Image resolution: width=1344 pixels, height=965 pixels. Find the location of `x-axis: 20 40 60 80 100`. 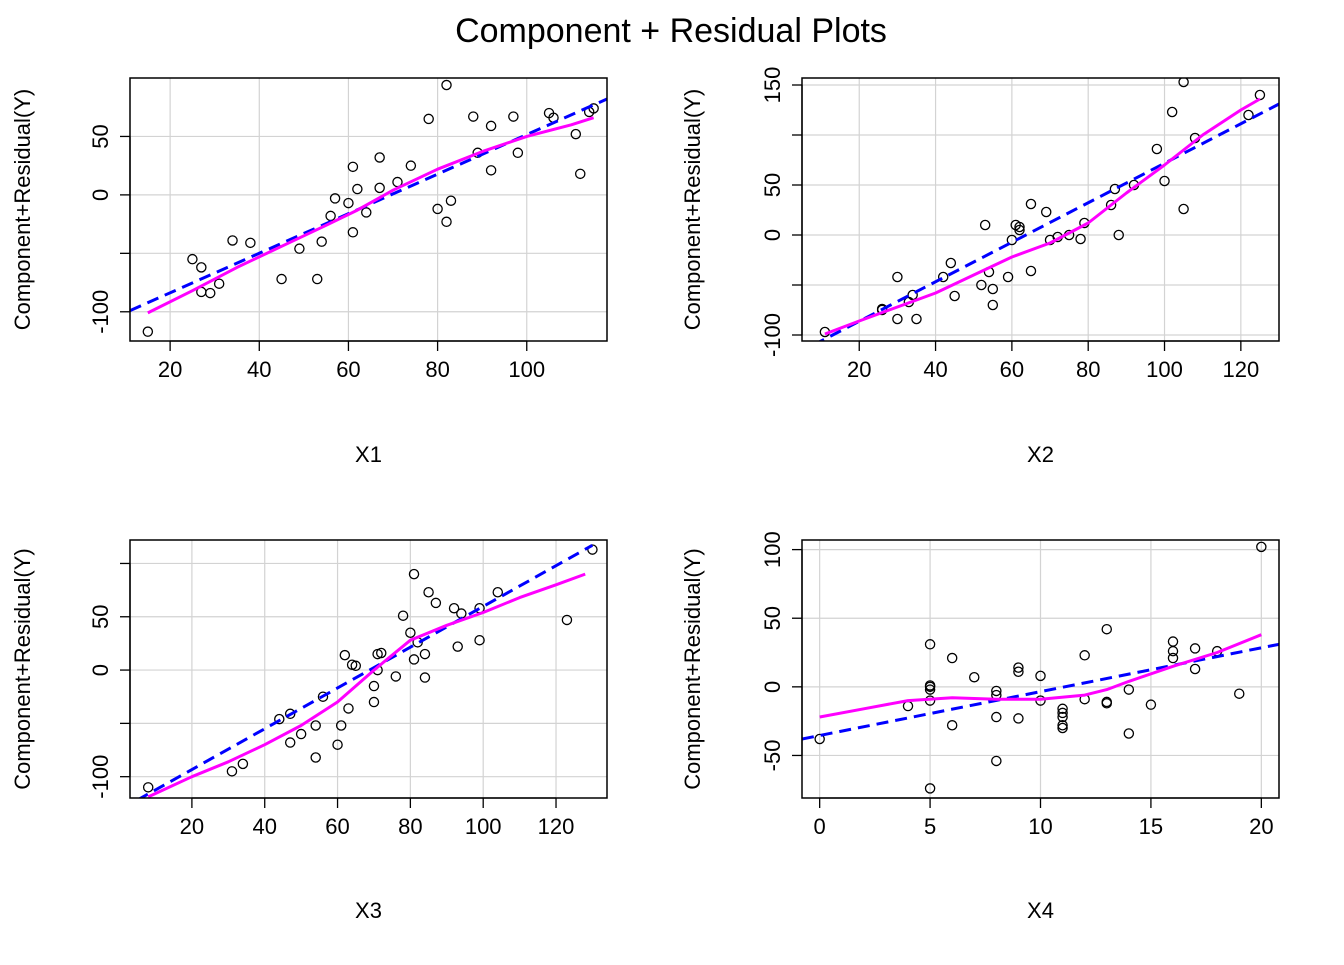

x-axis: 20 40 60 80 100 is located at coordinates (351, 361).